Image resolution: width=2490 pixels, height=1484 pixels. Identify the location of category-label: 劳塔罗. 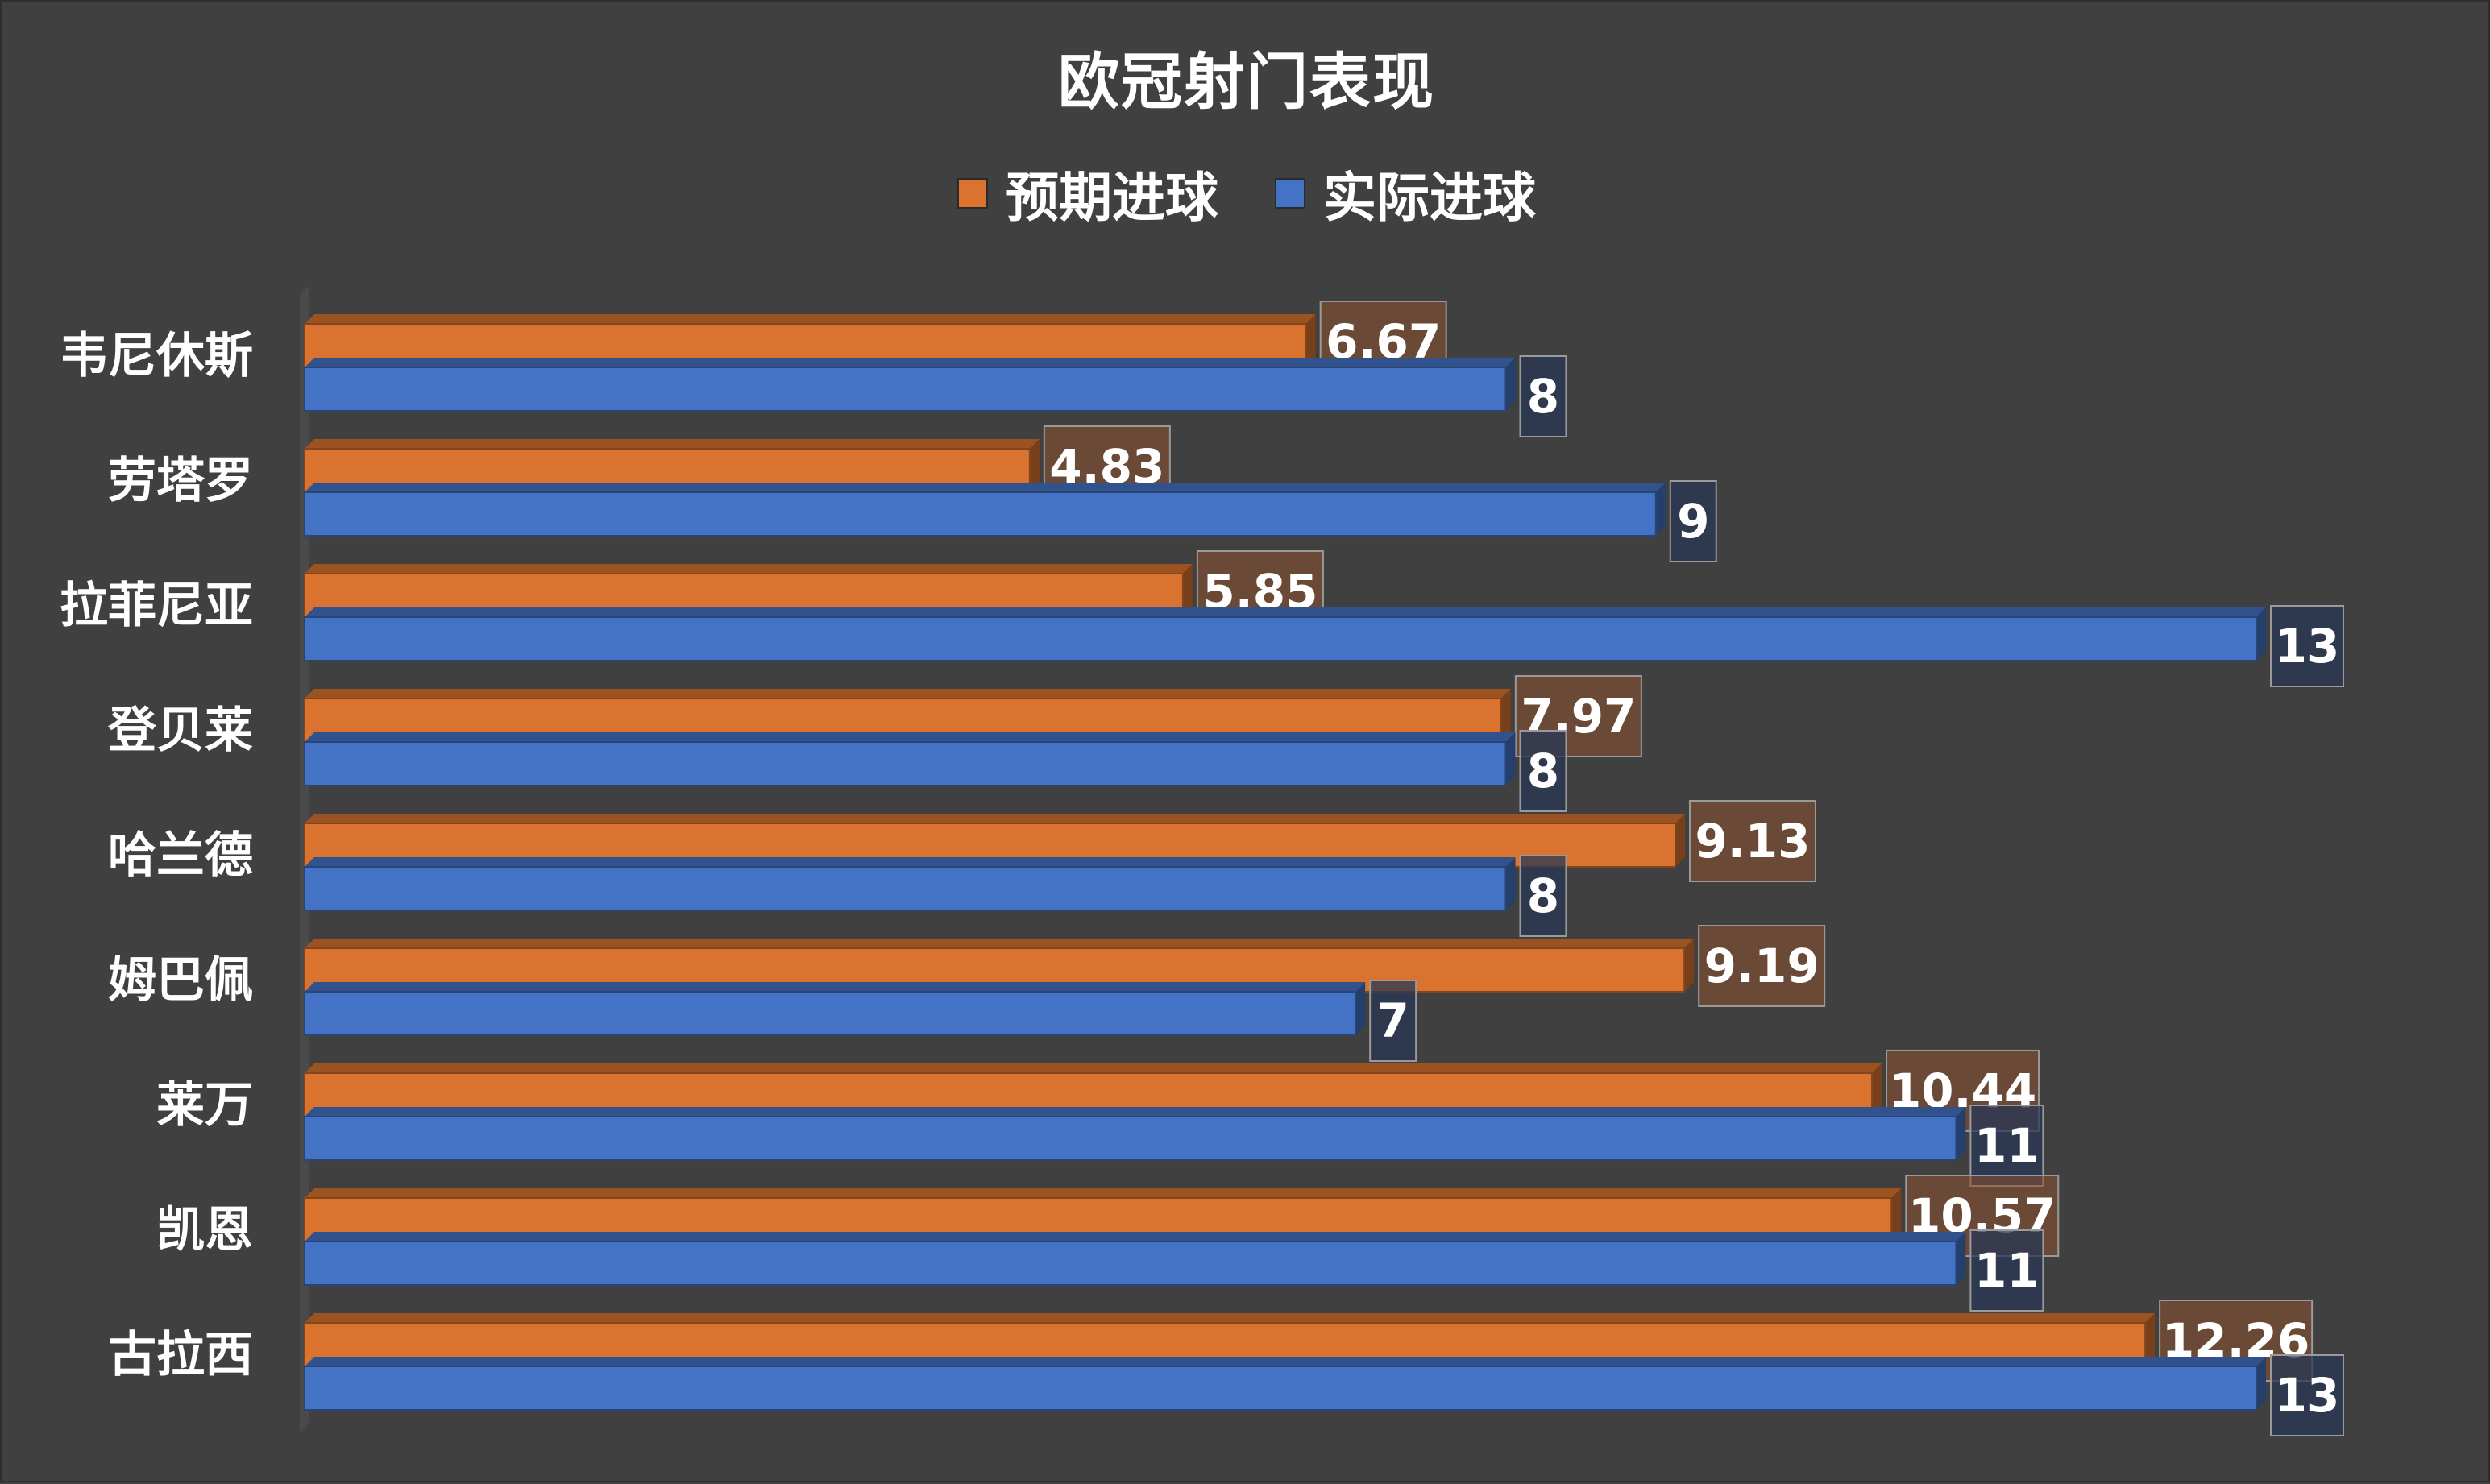
(181, 481).